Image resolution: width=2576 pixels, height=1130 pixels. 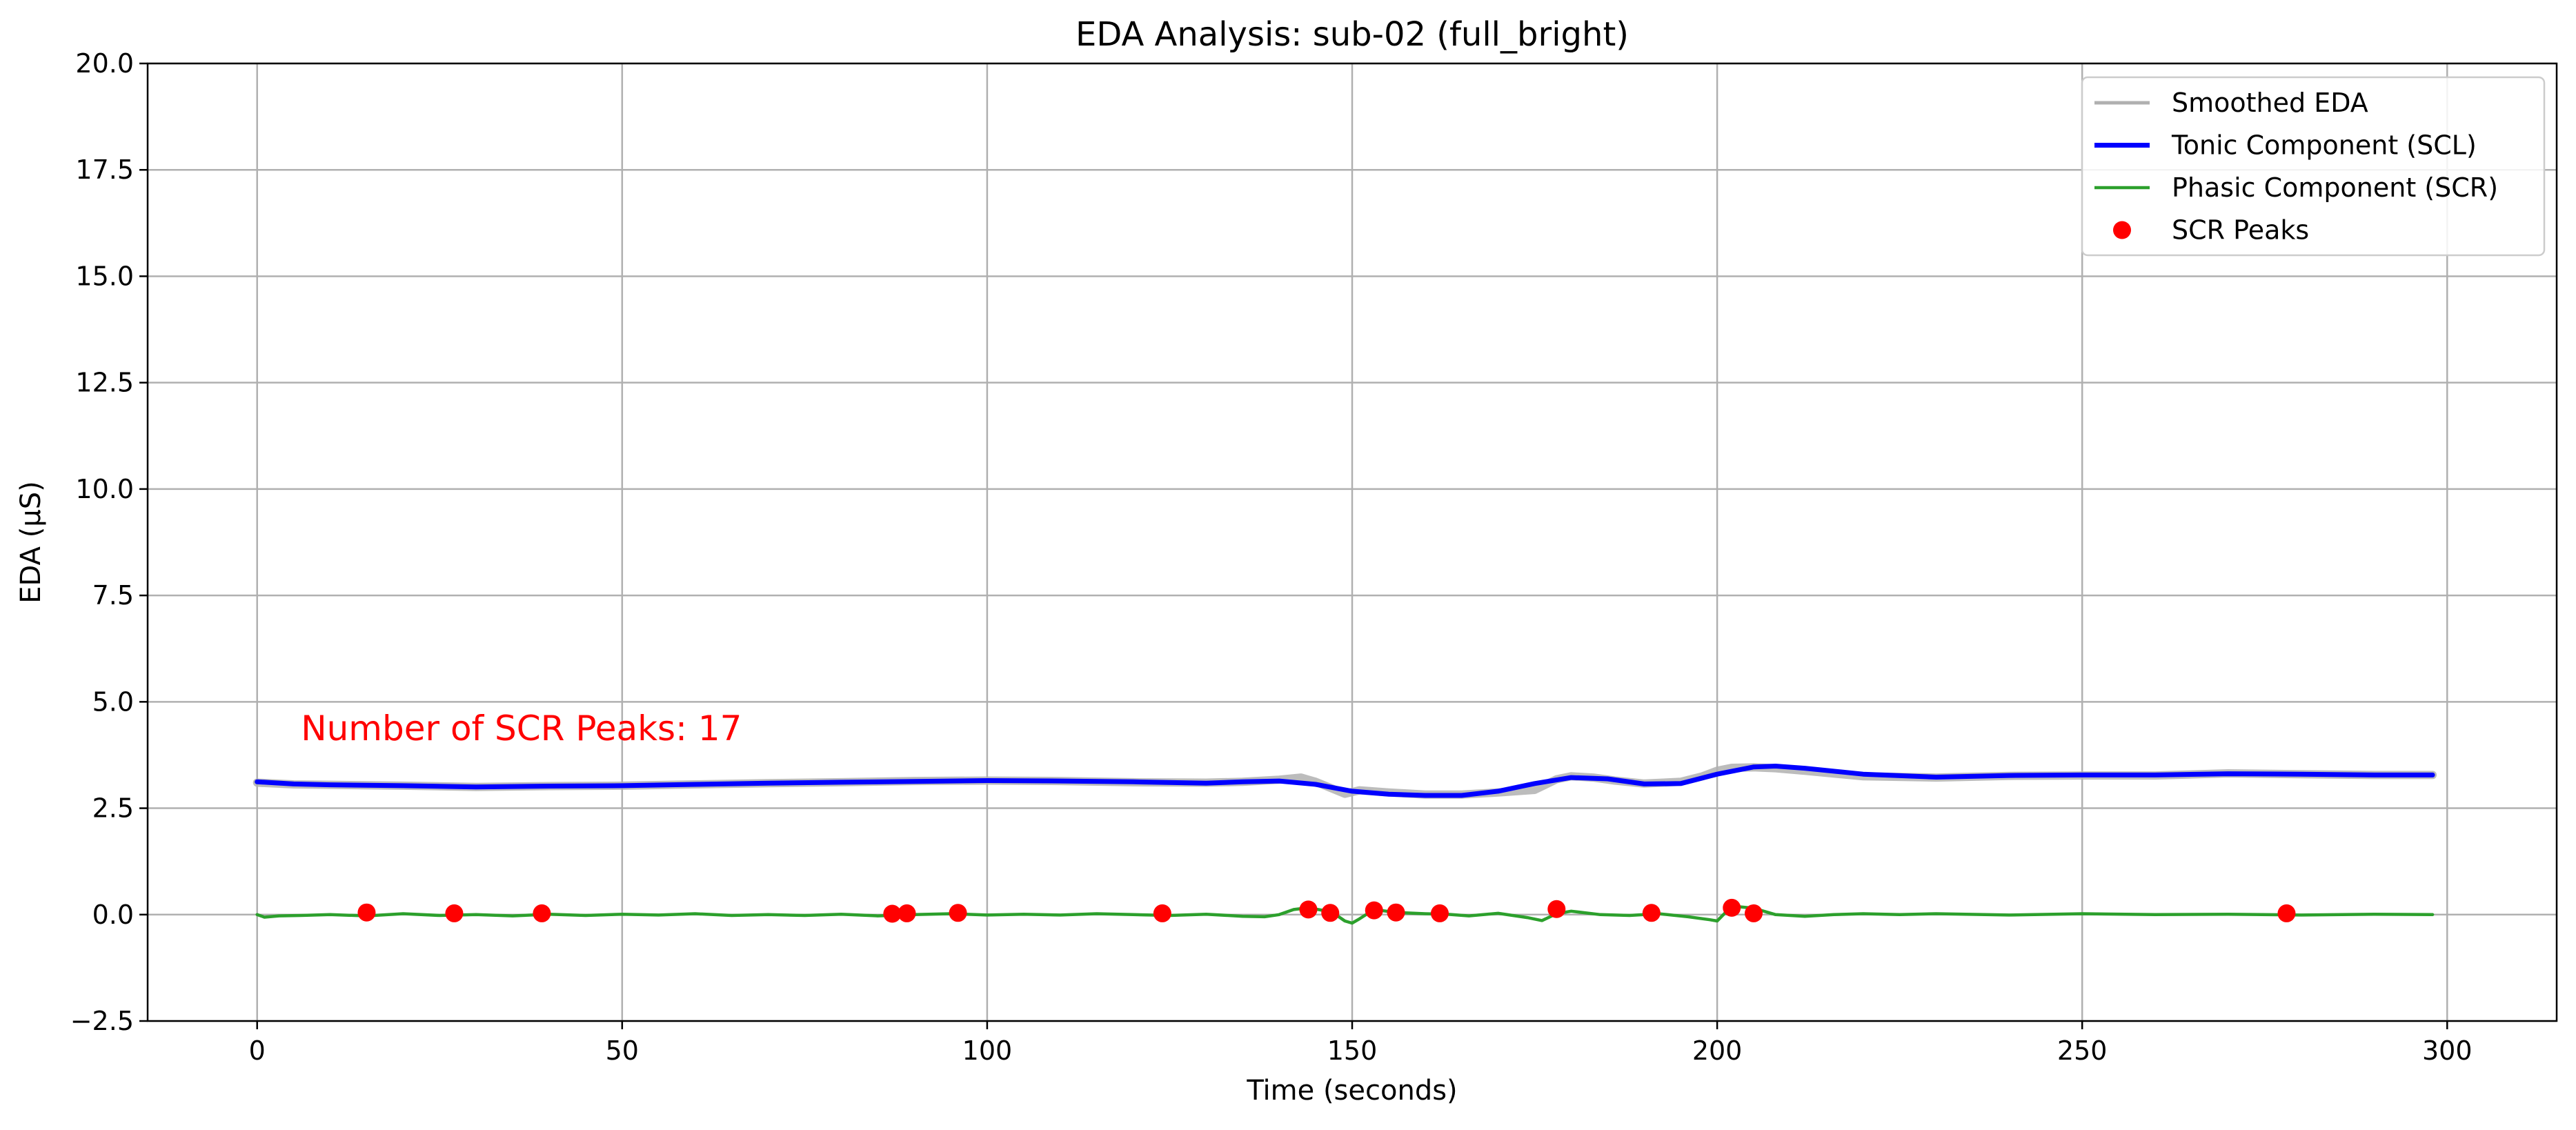 What do you see at coordinates (113, 809) in the screenshot?
I see `y-tick-label: 2.5` at bounding box center [113, 809].